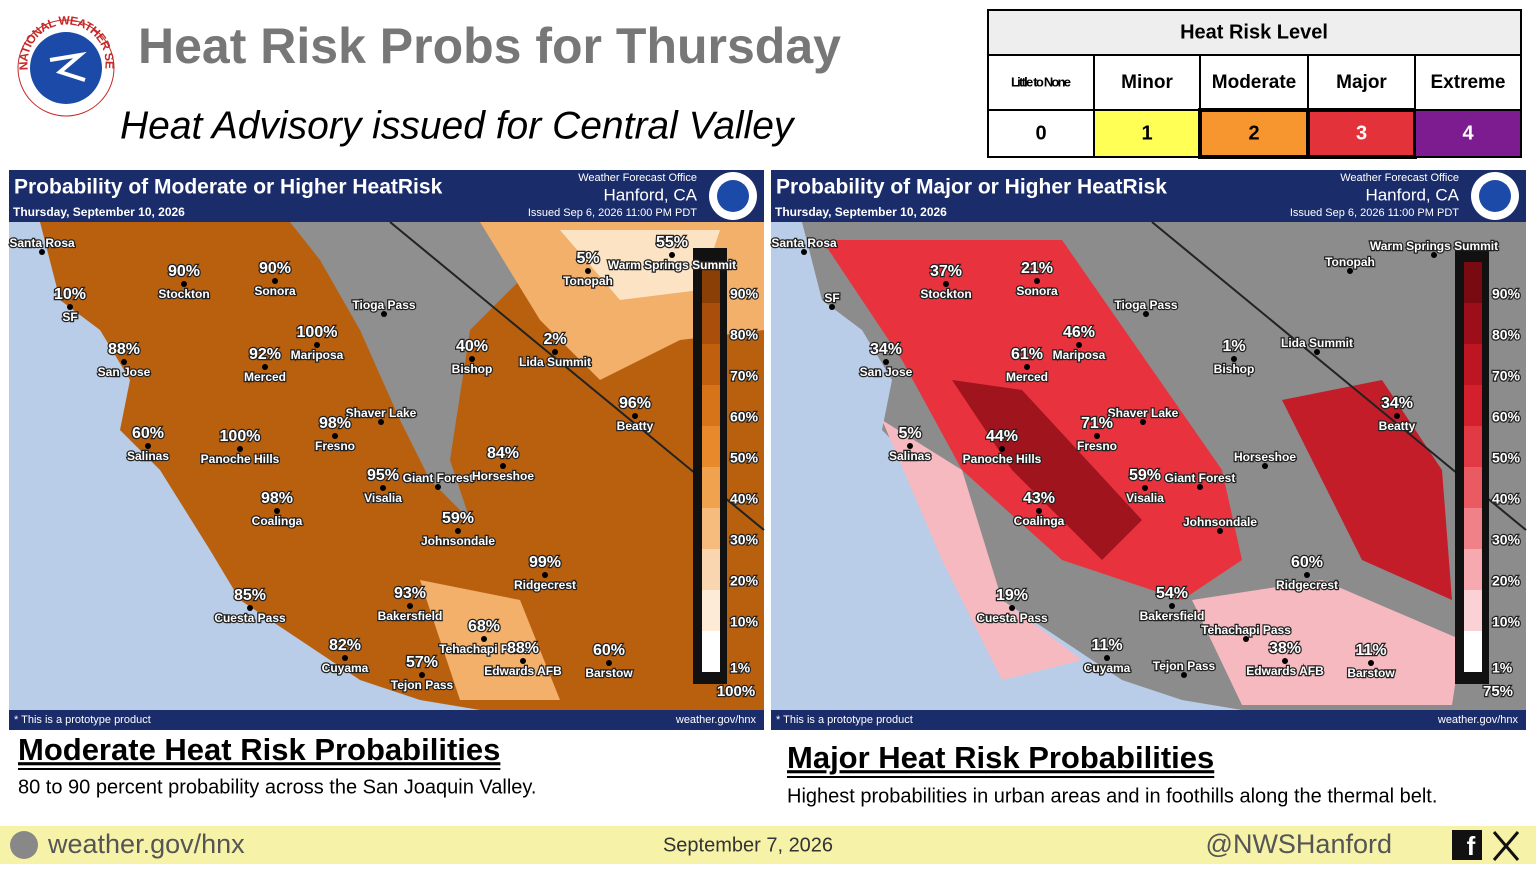  What do you see at coordinates (1468, 133) in the screenshot?
I see `level-color-cell` at bounding box center [1468, 133].